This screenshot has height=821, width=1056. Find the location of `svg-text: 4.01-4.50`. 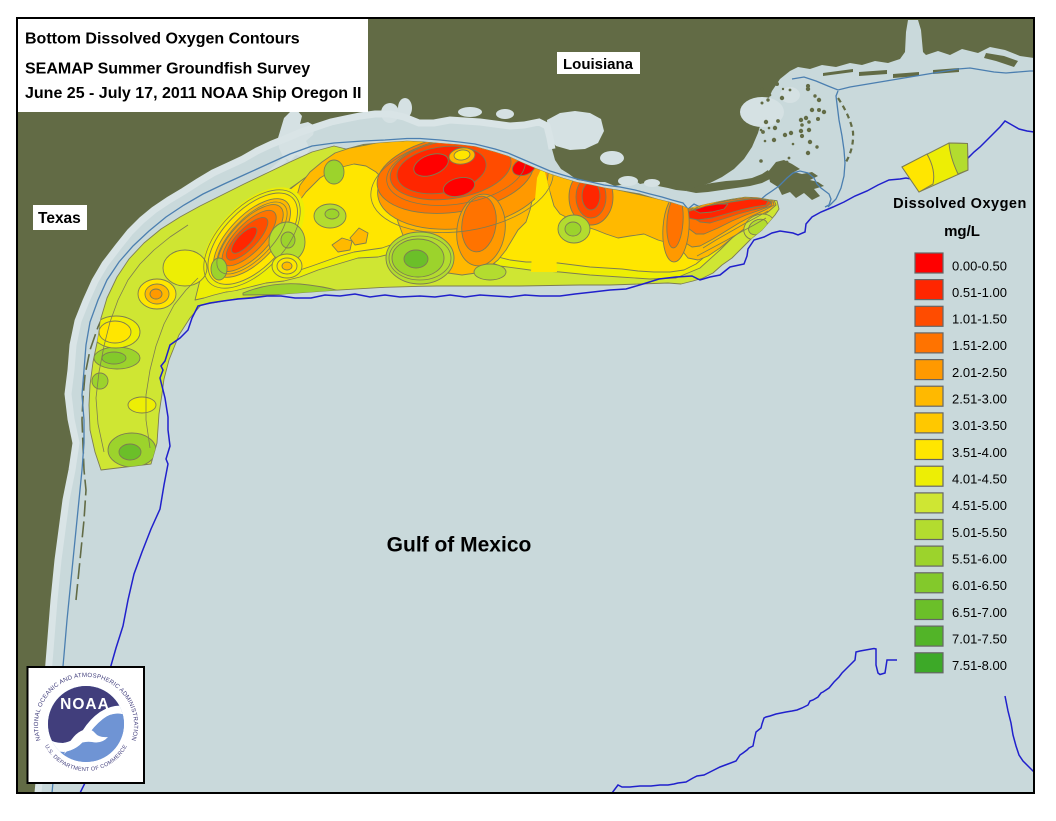

svg-text: 4.01-4.50 is located at coordinates (979, 479).